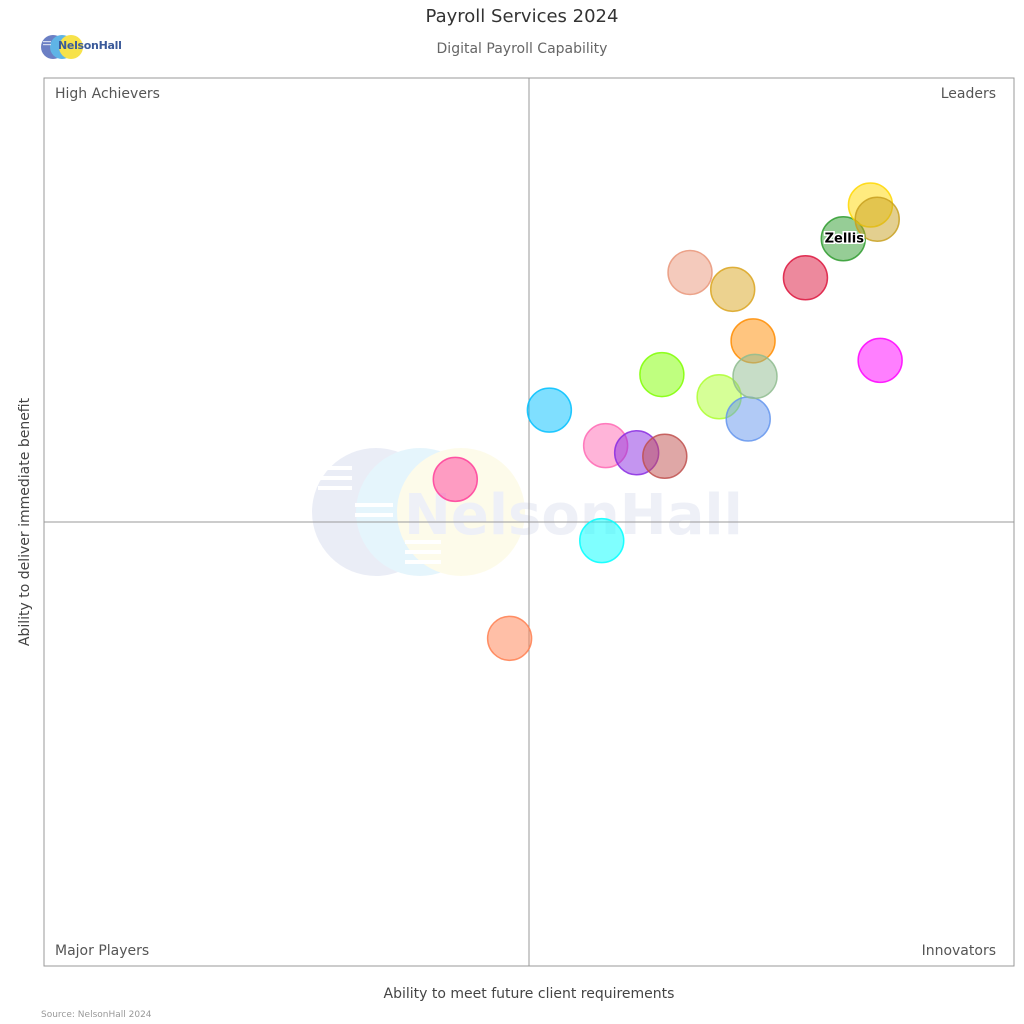 The image size is (1024, 1024). I want to click on y-axis-label: Ability to deliver immediate benefit, so click(25, 522).